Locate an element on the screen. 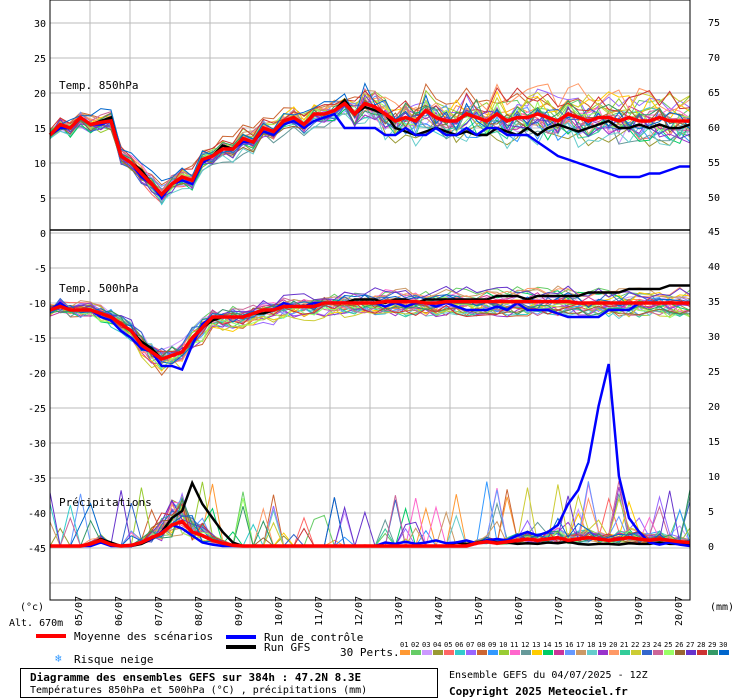 This screenshot has height=700, width=740. x-tick-label: 06/07 is located at coordinates (119, 611).